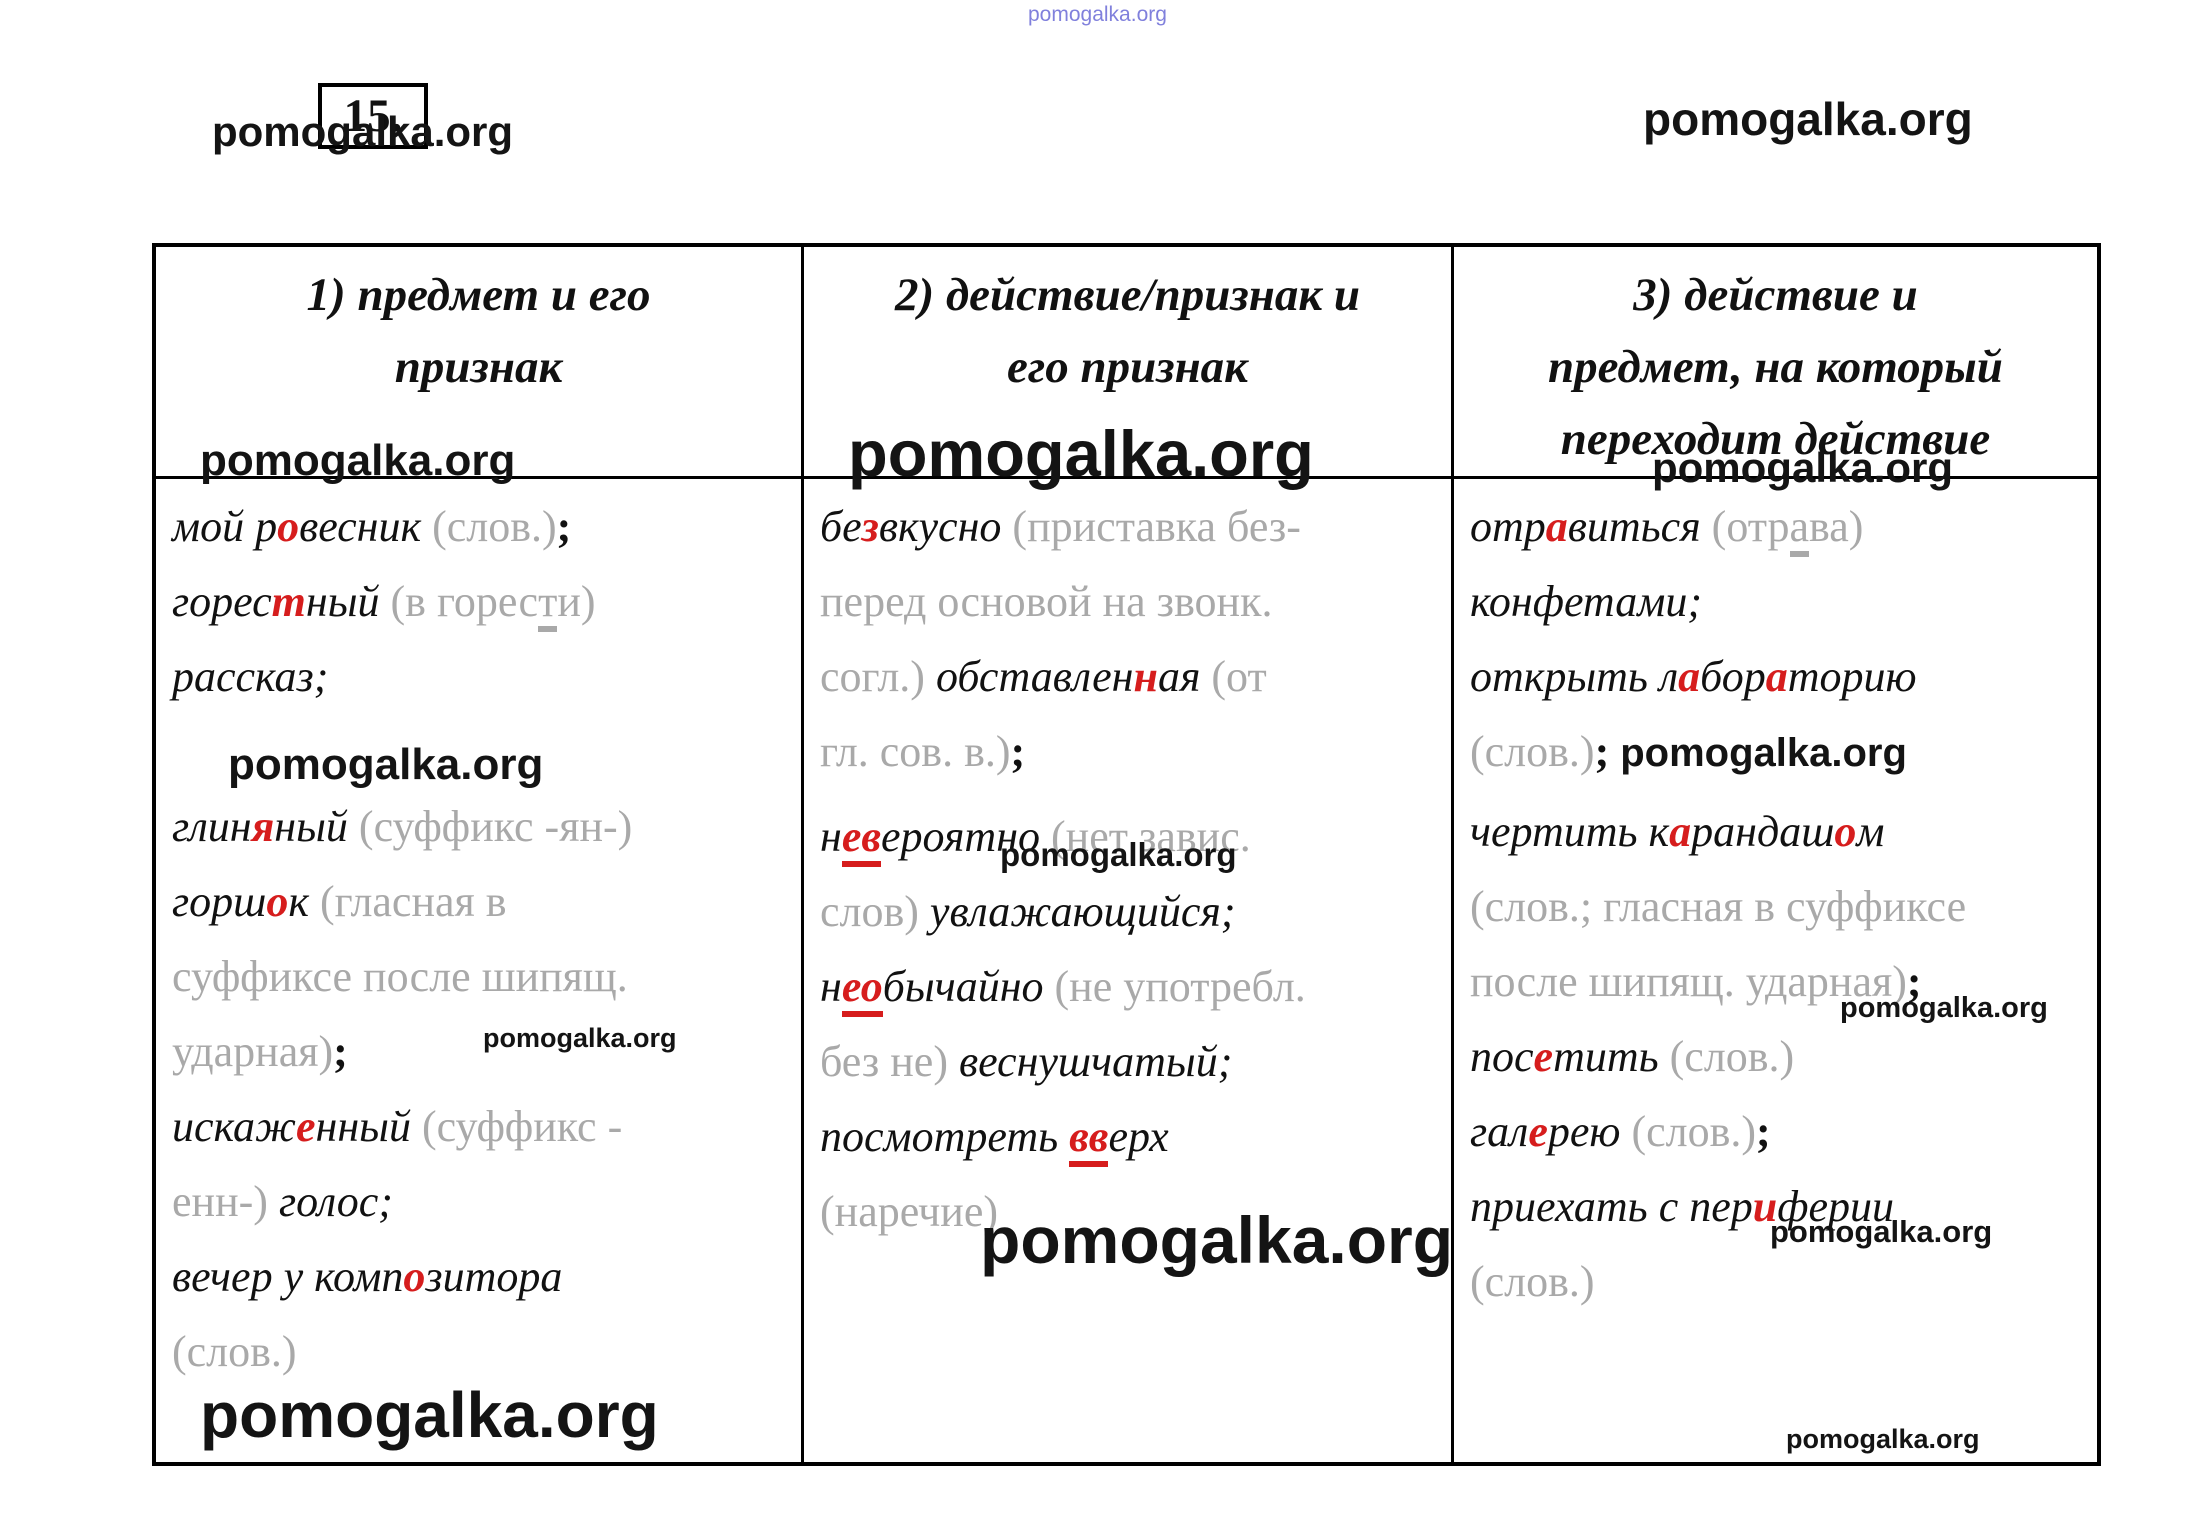 The height and width of the screenshot is (1531, 2190). Describe the element at coordinates (1775, 295) in the screenshot. I see `header-line: 3) действие и` at that location.